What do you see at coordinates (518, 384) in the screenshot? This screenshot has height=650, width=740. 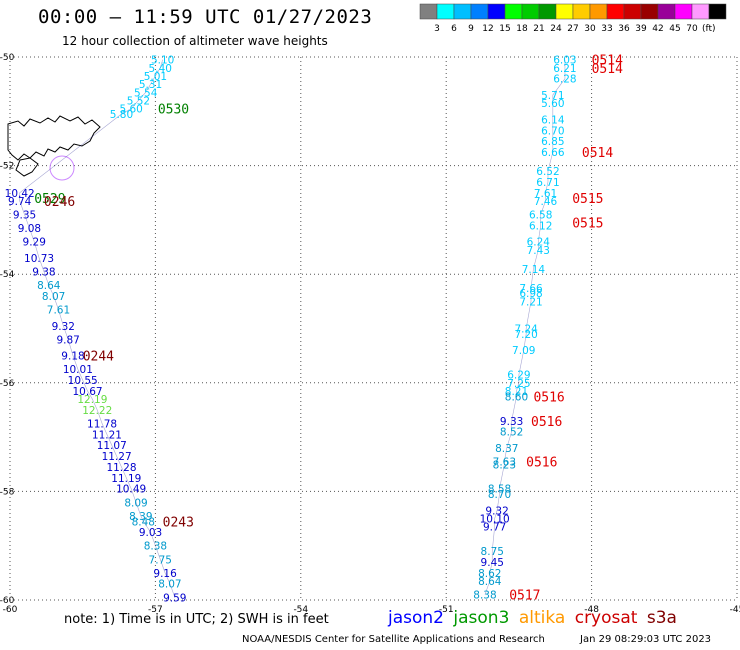 I see `wave-height-value: 7.25` at bounding box center [518, 384].